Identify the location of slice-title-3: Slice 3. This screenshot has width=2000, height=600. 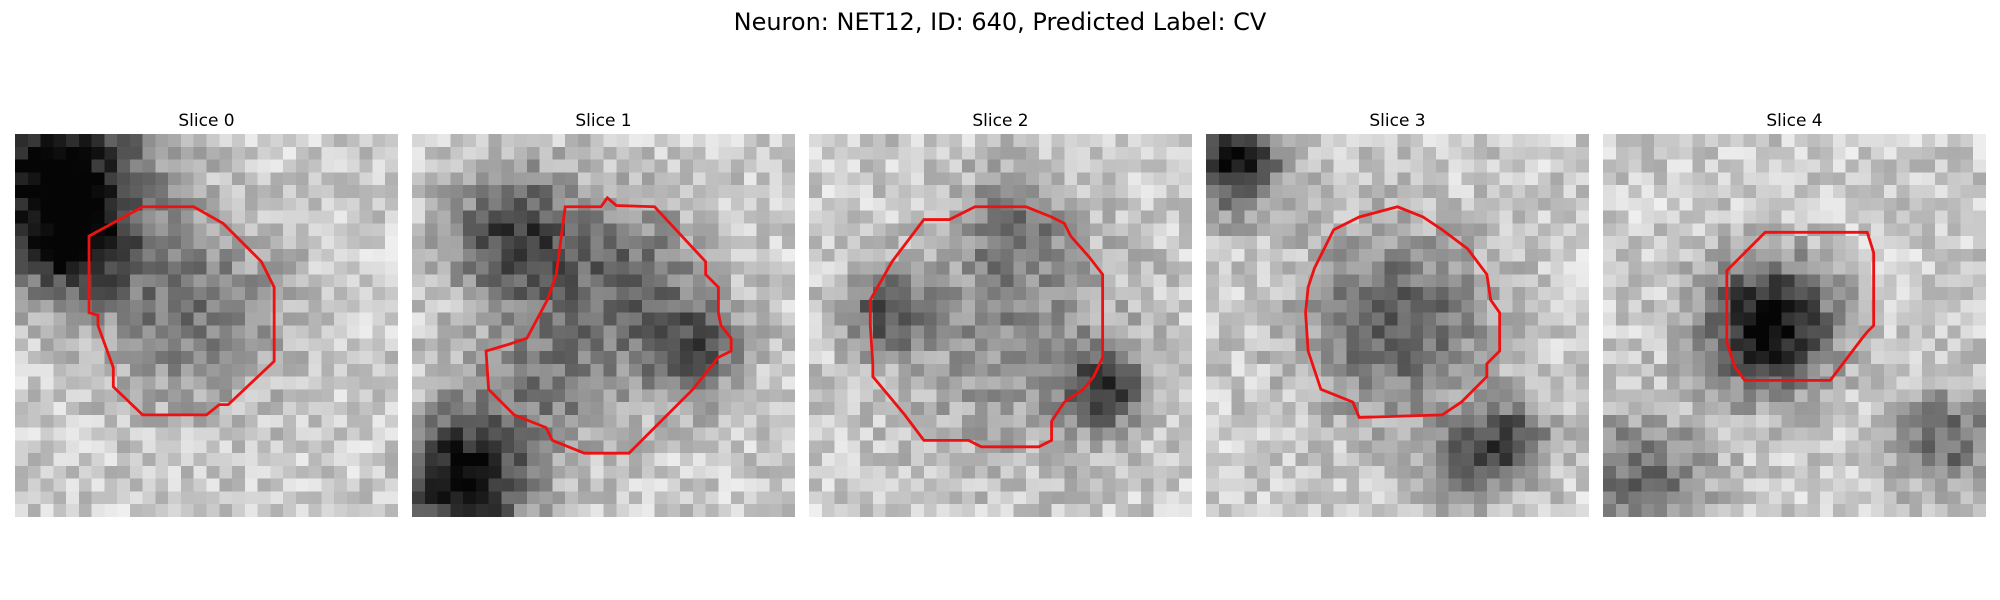
(1397, 121).